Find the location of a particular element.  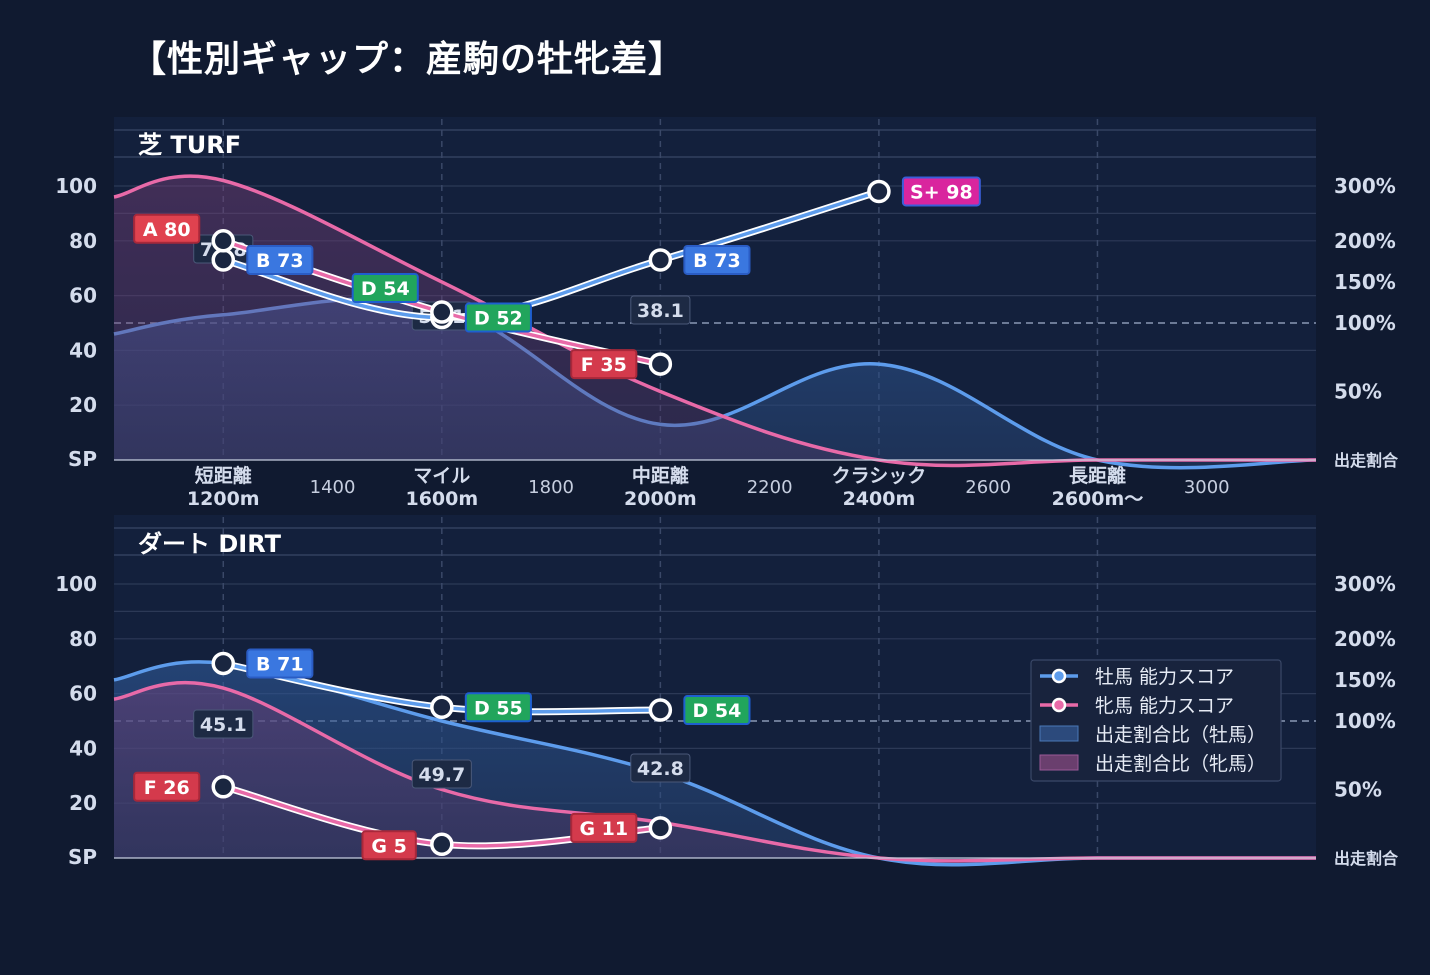

grade-badge-text: B 71 is located at coordinates (280, 664).